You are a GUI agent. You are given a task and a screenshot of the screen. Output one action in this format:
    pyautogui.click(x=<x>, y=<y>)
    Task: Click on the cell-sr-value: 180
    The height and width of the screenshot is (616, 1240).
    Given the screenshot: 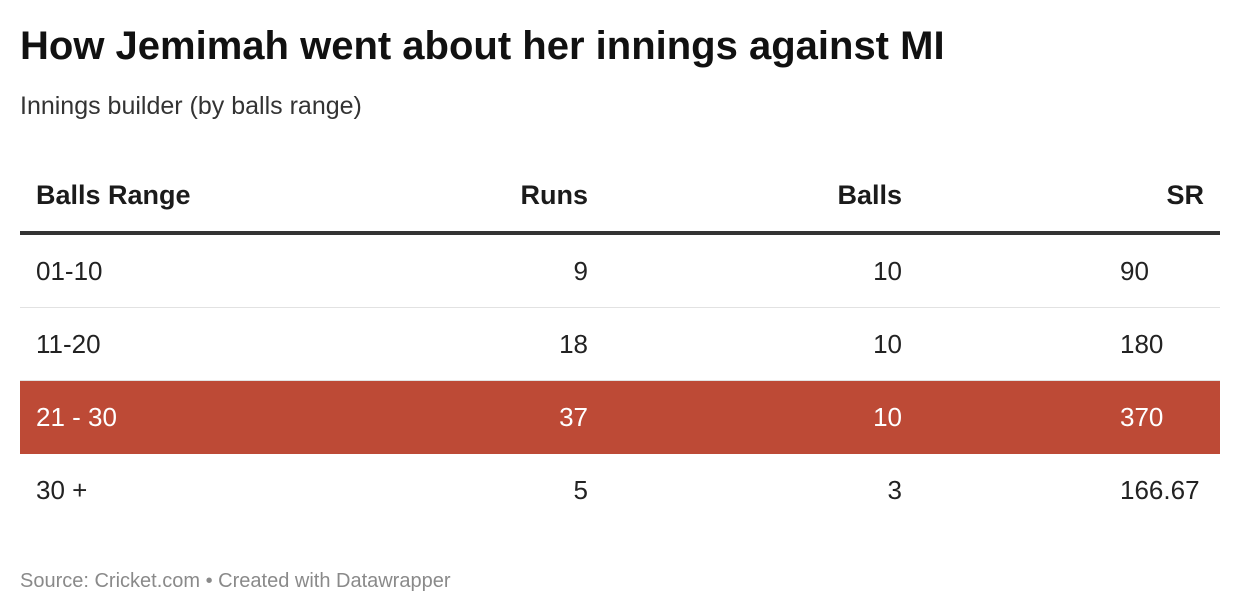 What is the action you would take?
    pyautogui.click(x=1142, y=343)
    